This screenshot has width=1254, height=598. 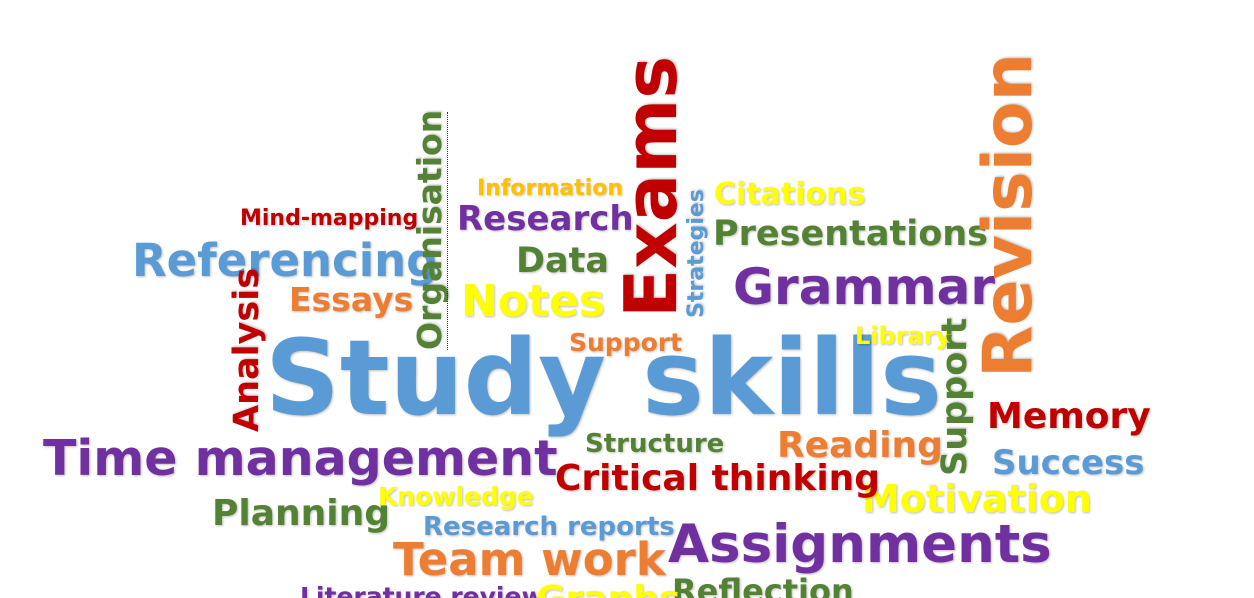 What do you see at coordinates (763, 585) in the screenshot?
I see `word-reflection: Reflection` at bounding box center [763, 585].